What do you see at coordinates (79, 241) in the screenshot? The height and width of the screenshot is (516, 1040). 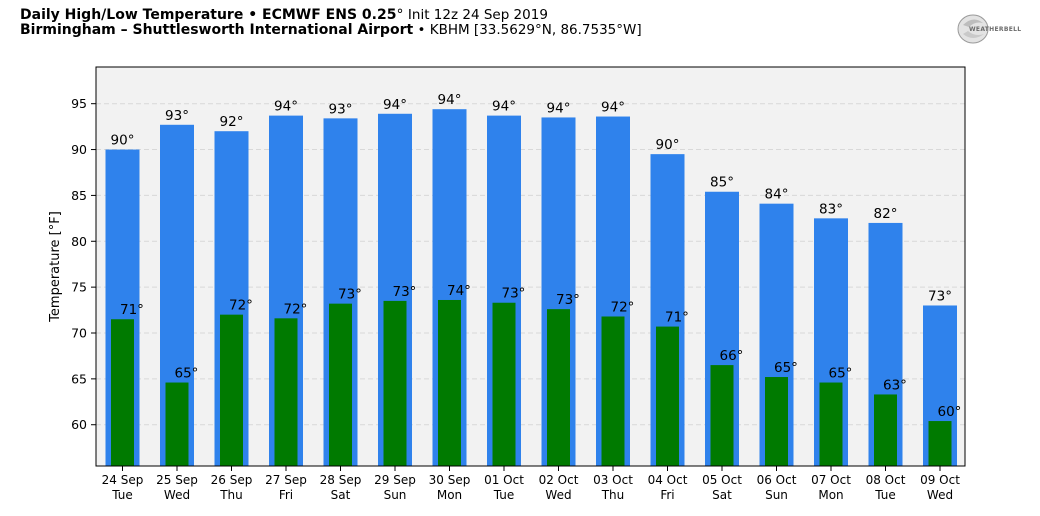 I see `y-tick-label: 80` at bounding box center [79, 241].